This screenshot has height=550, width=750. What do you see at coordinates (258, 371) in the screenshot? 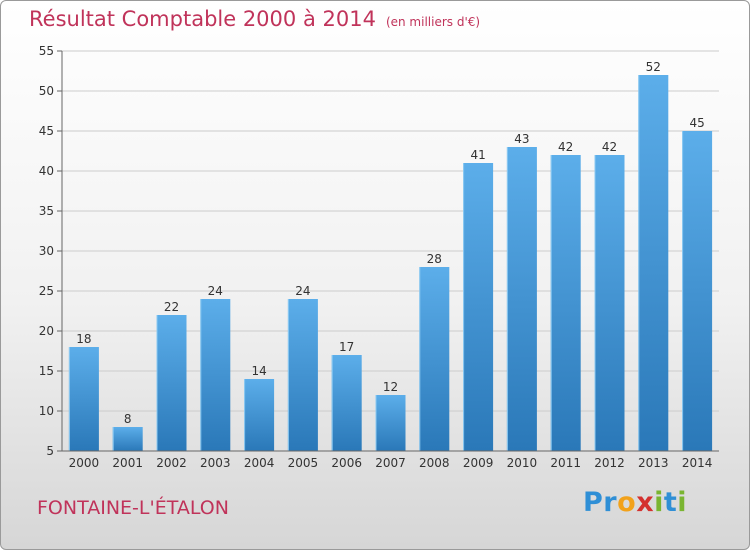
I see `data-label-2004: 14` at bounding box center [258, 371].